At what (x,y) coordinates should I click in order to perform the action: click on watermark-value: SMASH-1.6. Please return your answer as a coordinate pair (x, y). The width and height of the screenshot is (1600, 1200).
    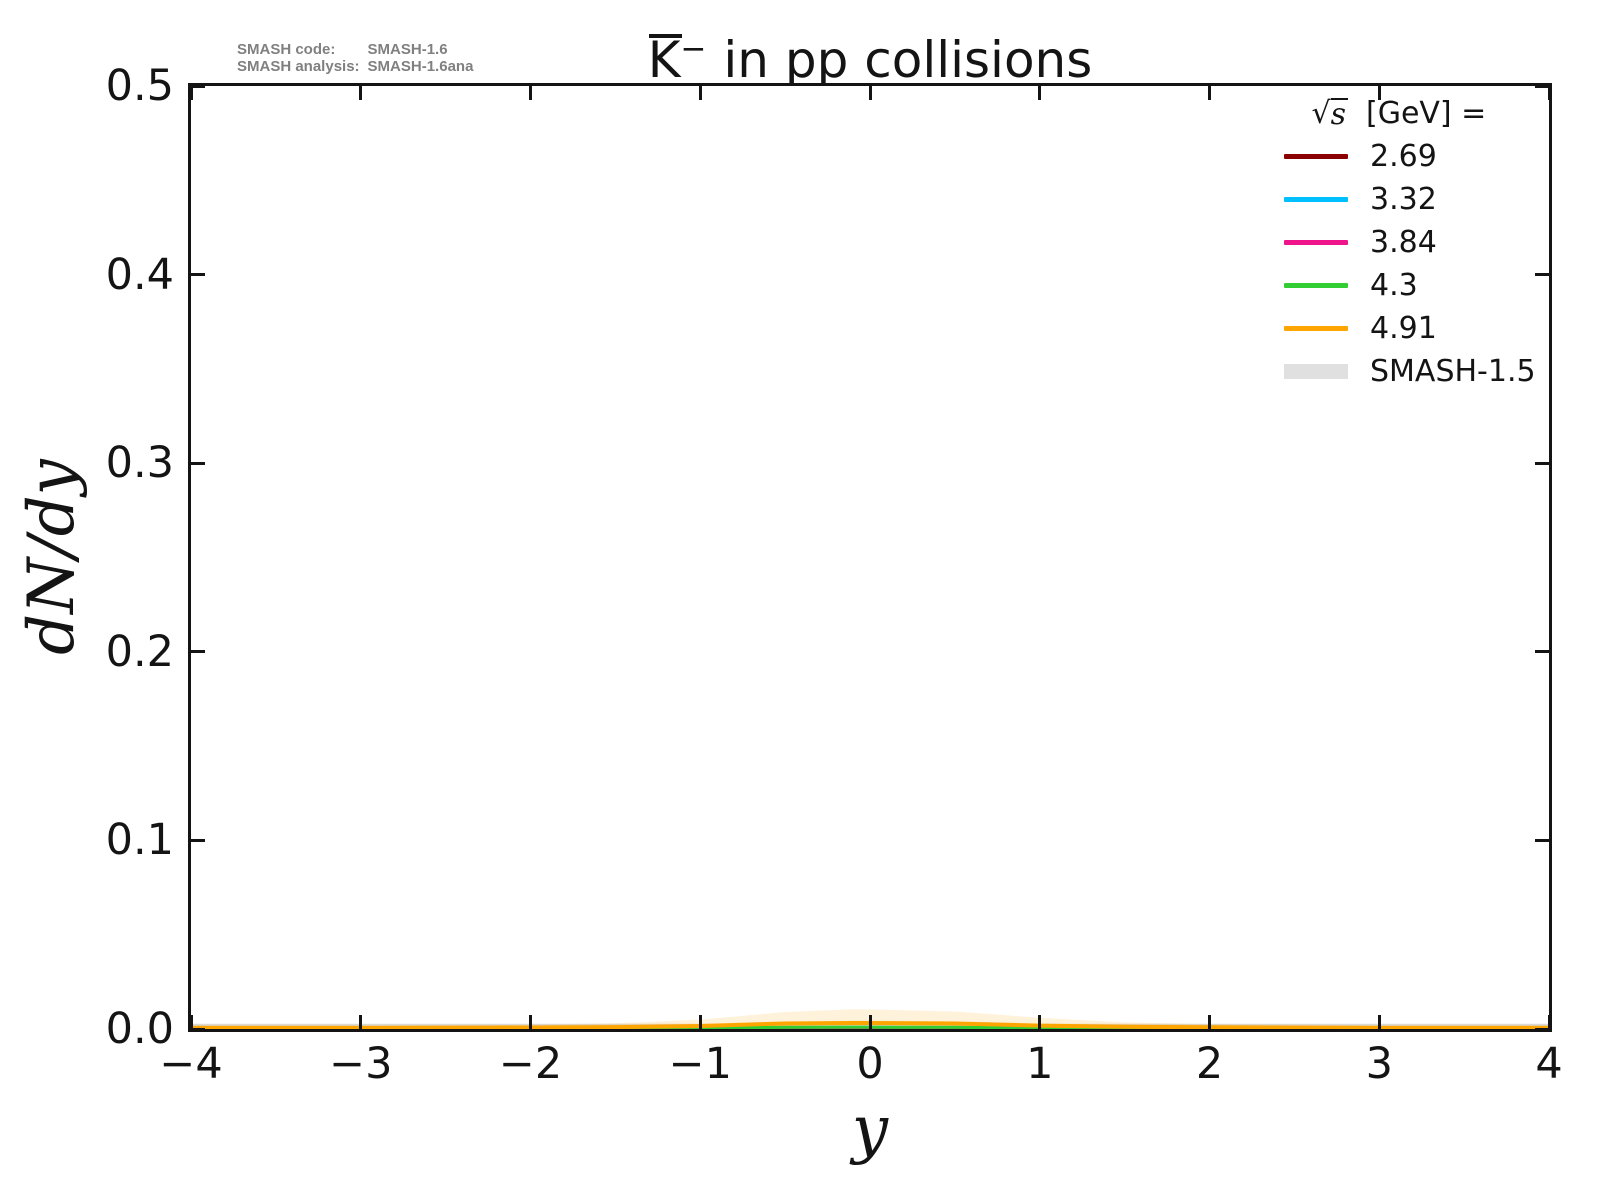
    Looking at the image, I should click on (407, 49).